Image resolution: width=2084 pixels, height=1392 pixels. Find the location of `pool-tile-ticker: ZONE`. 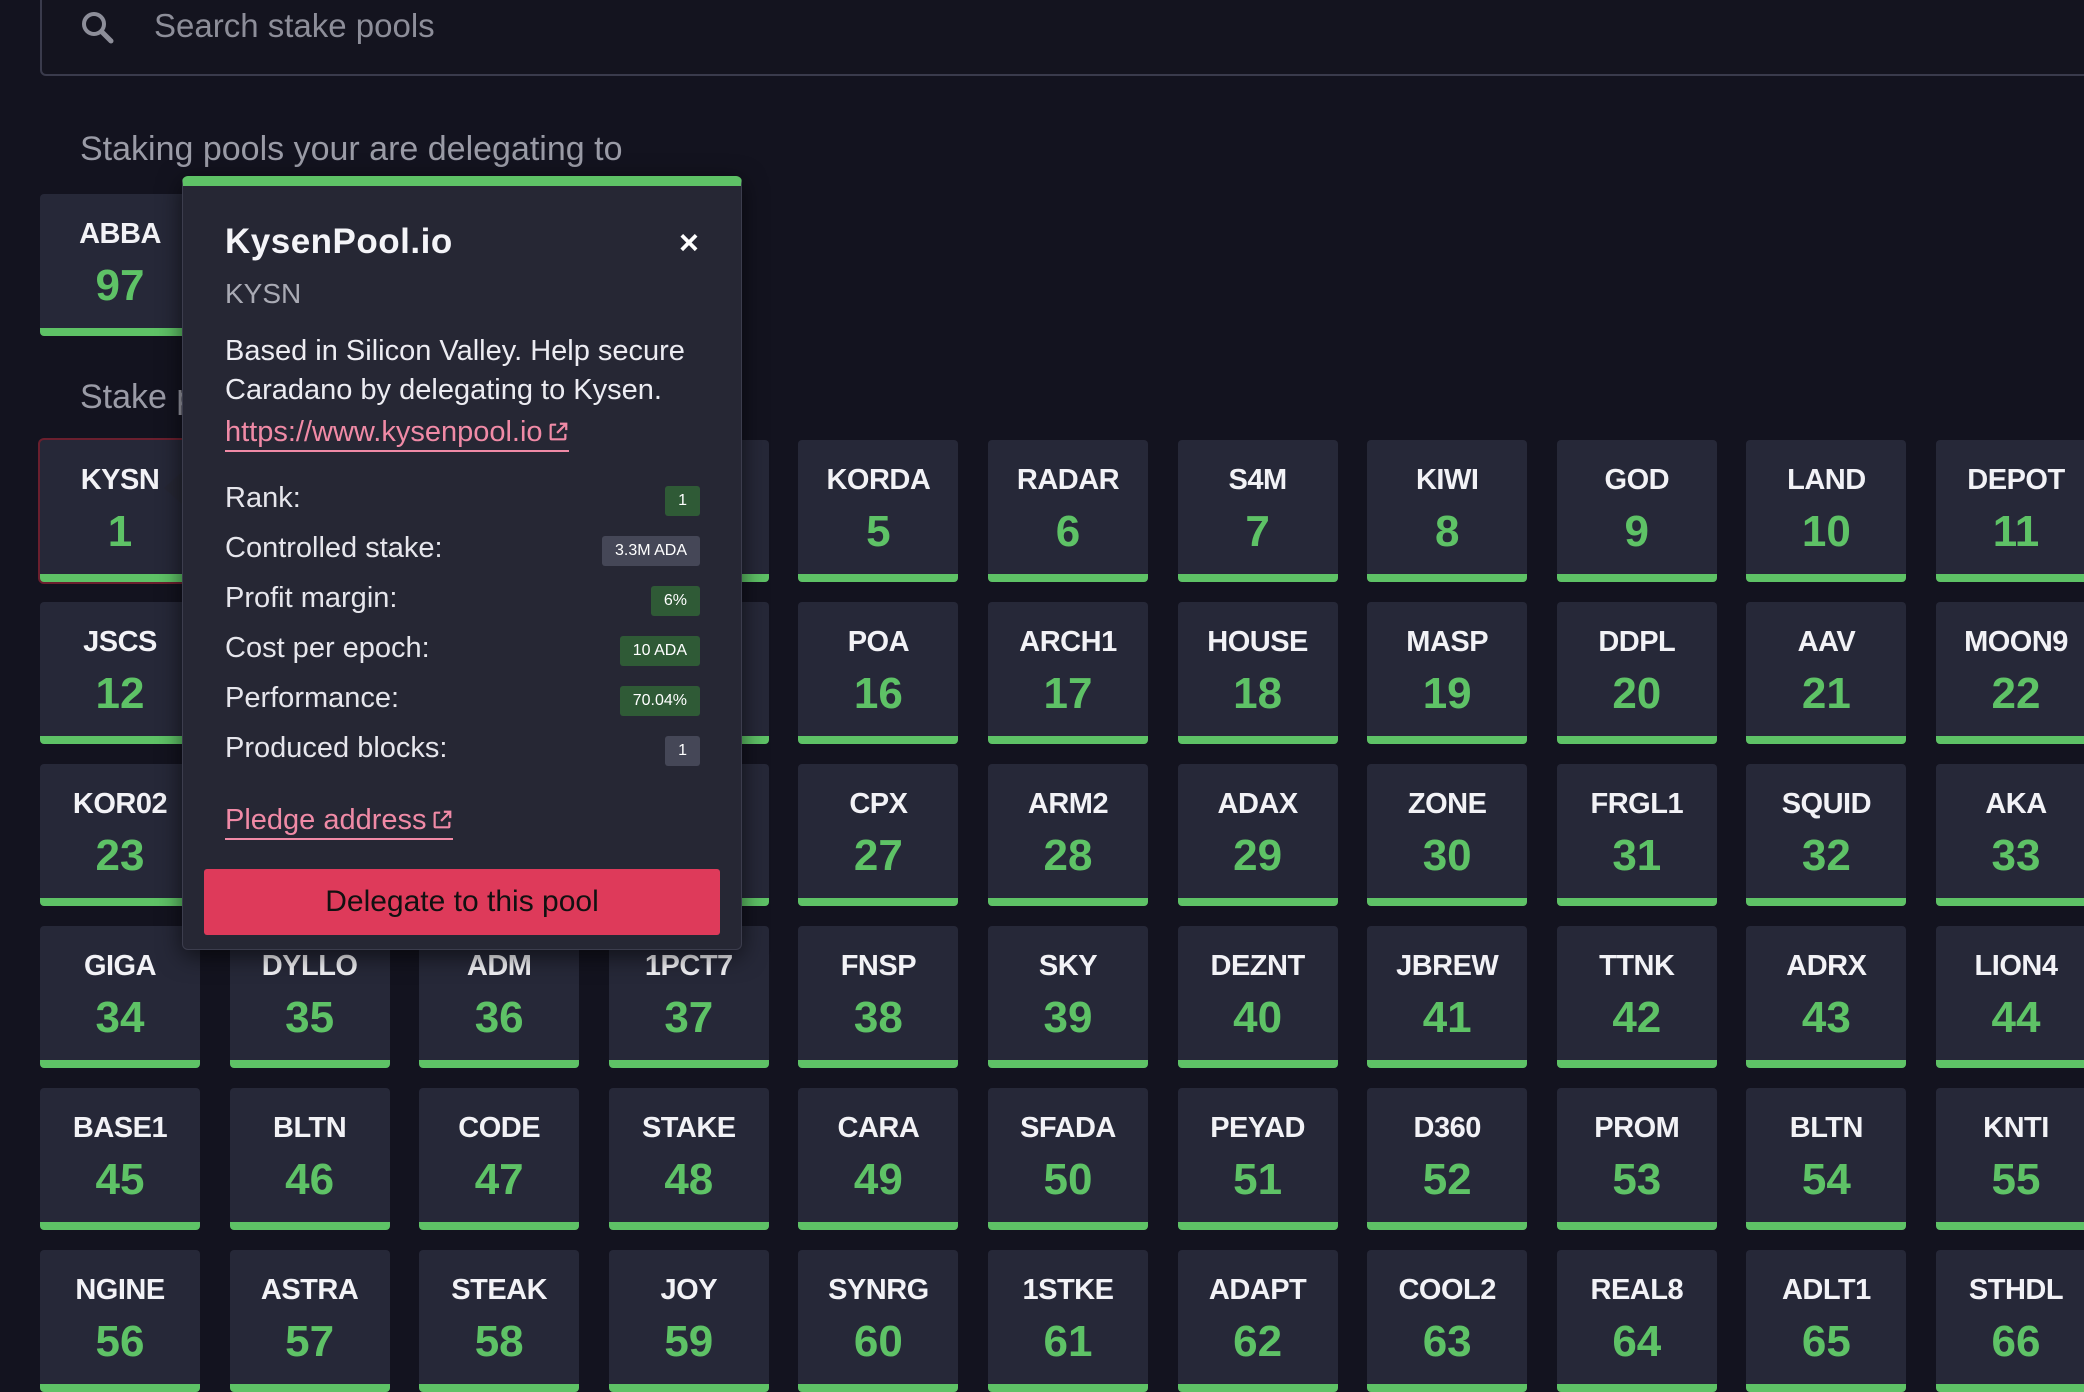

pool-tile-ticker: ZONE is located at coordinates (1447, 804).